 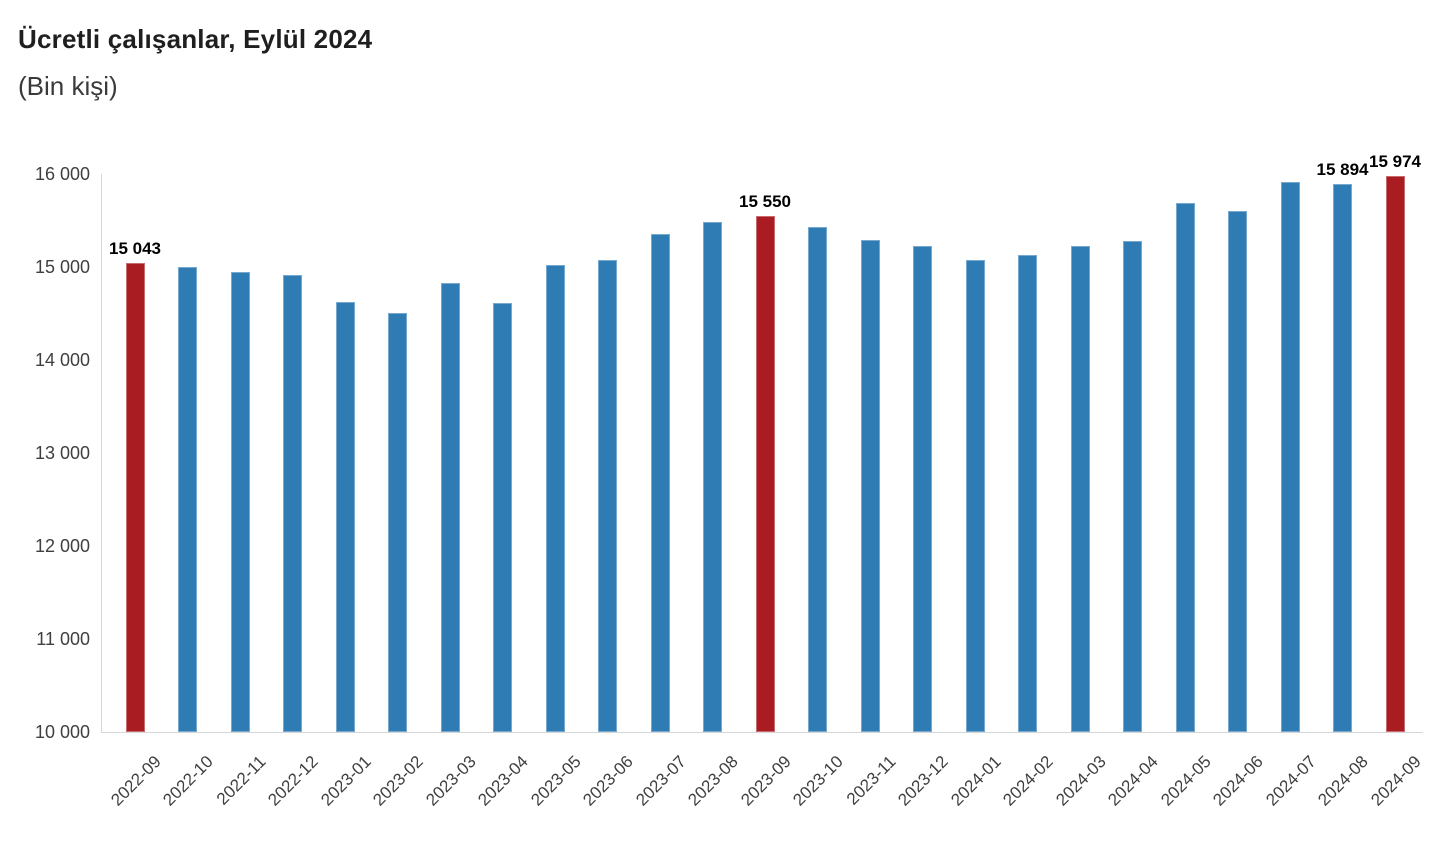 What do you see at coordinates (1080, 781) in the screenshot?
I see `x-tick-label: 2024-03` at bounding box center [1080, 781].